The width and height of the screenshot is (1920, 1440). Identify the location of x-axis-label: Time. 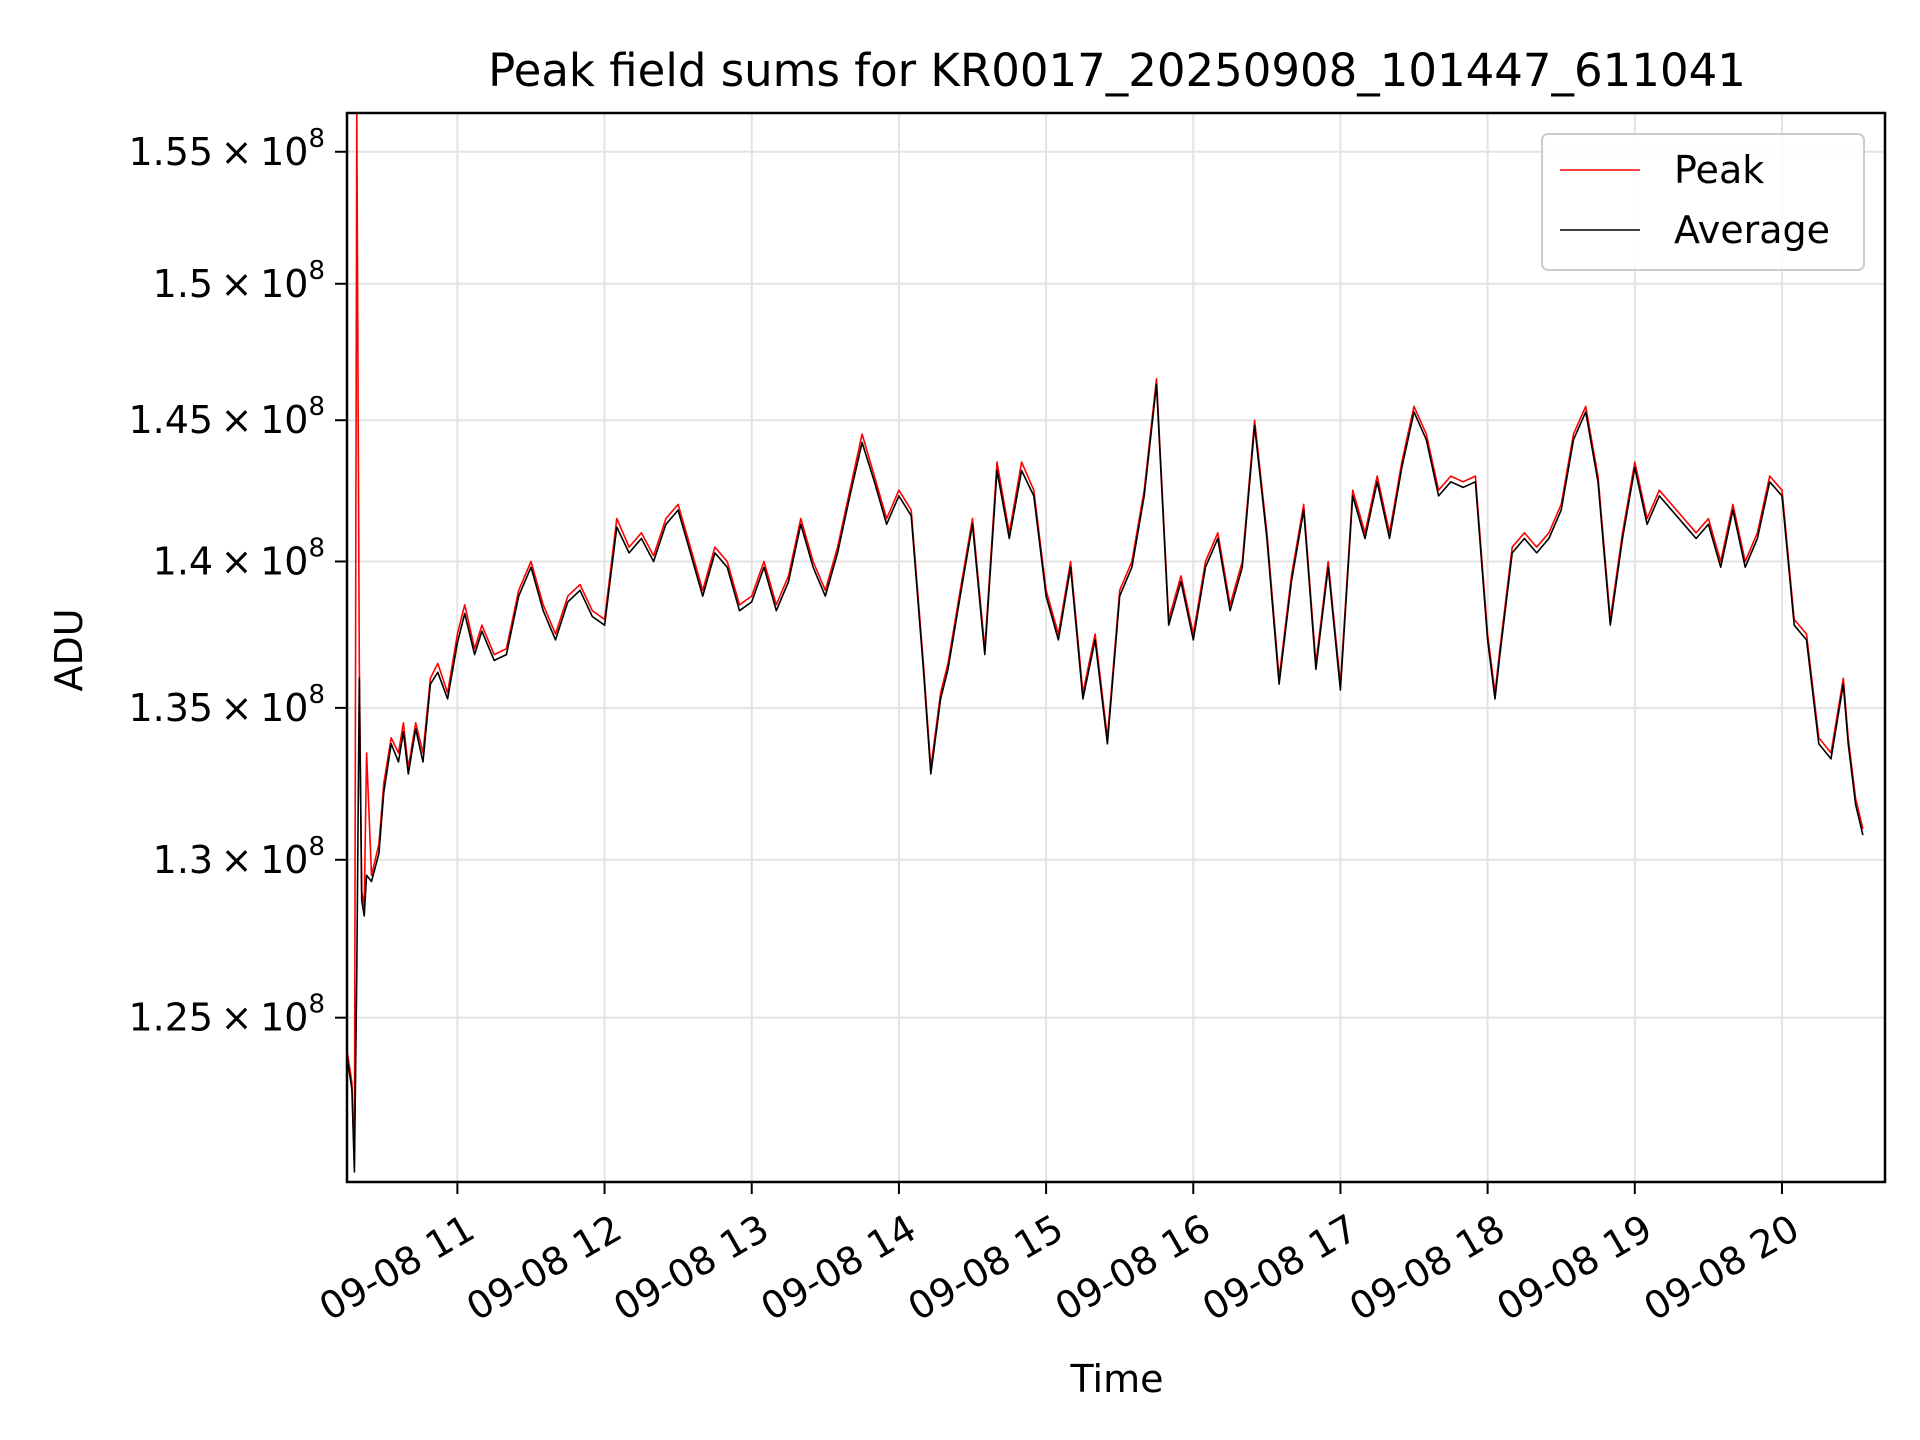
(1117, 1379).